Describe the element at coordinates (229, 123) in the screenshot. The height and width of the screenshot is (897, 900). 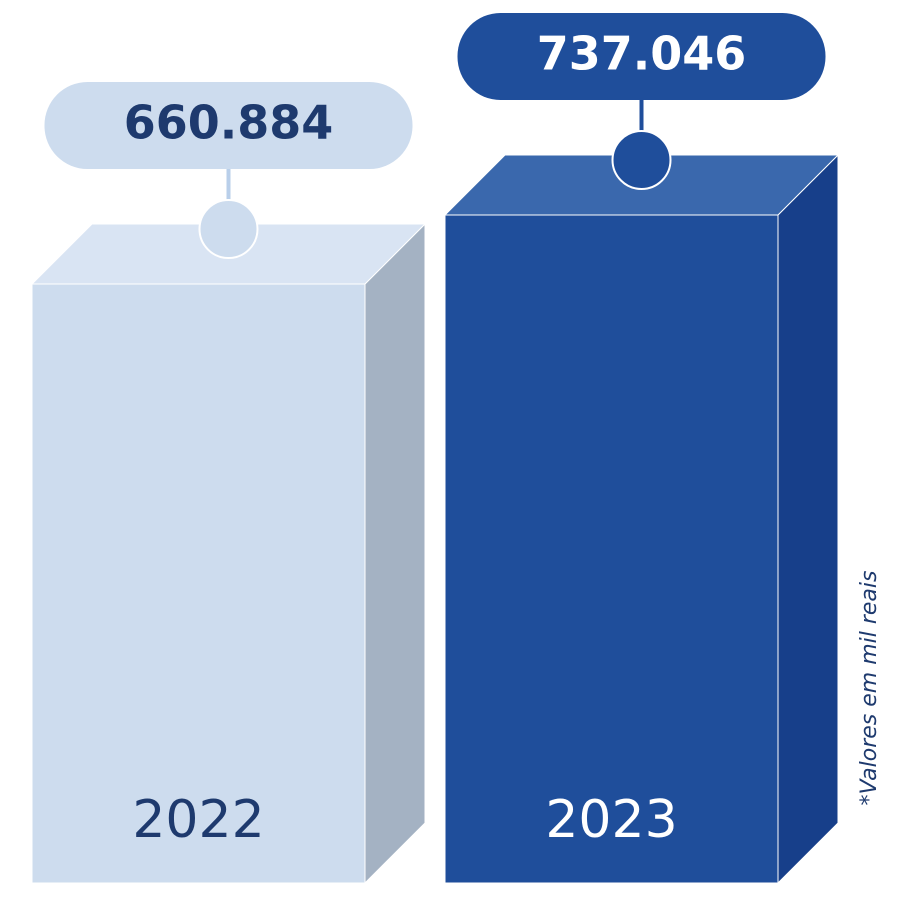
I see `value-label: 660.884` at that location.